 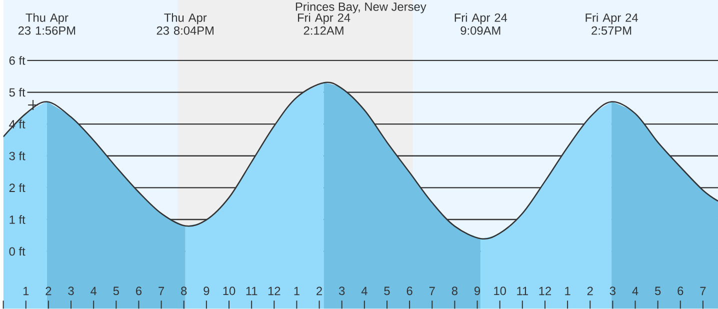 I want to click on y-tick-label: 2 ft, so click(x=17, y=187).